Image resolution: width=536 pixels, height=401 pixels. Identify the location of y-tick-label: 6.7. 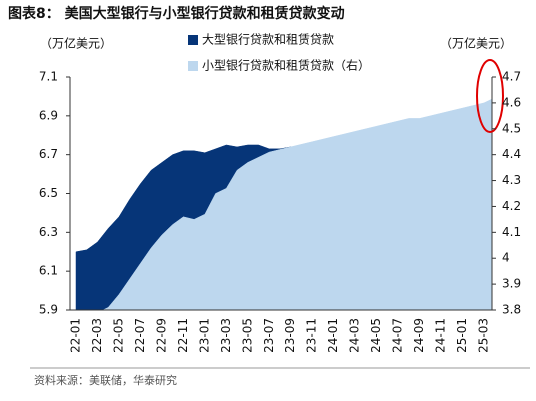
(48, 154).